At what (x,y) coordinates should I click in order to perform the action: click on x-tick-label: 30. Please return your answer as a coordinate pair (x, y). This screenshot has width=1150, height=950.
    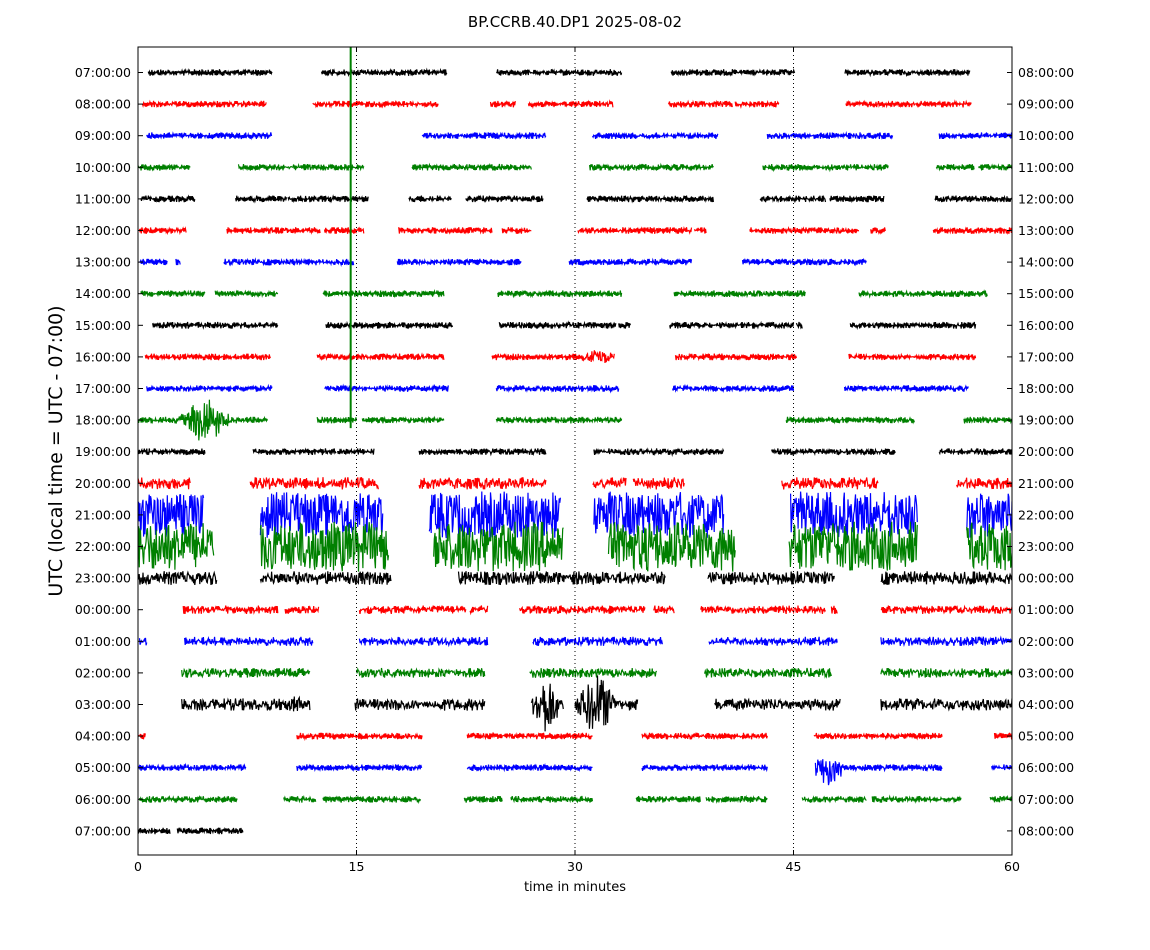
    Looking at the image, I should click on (575, 866).